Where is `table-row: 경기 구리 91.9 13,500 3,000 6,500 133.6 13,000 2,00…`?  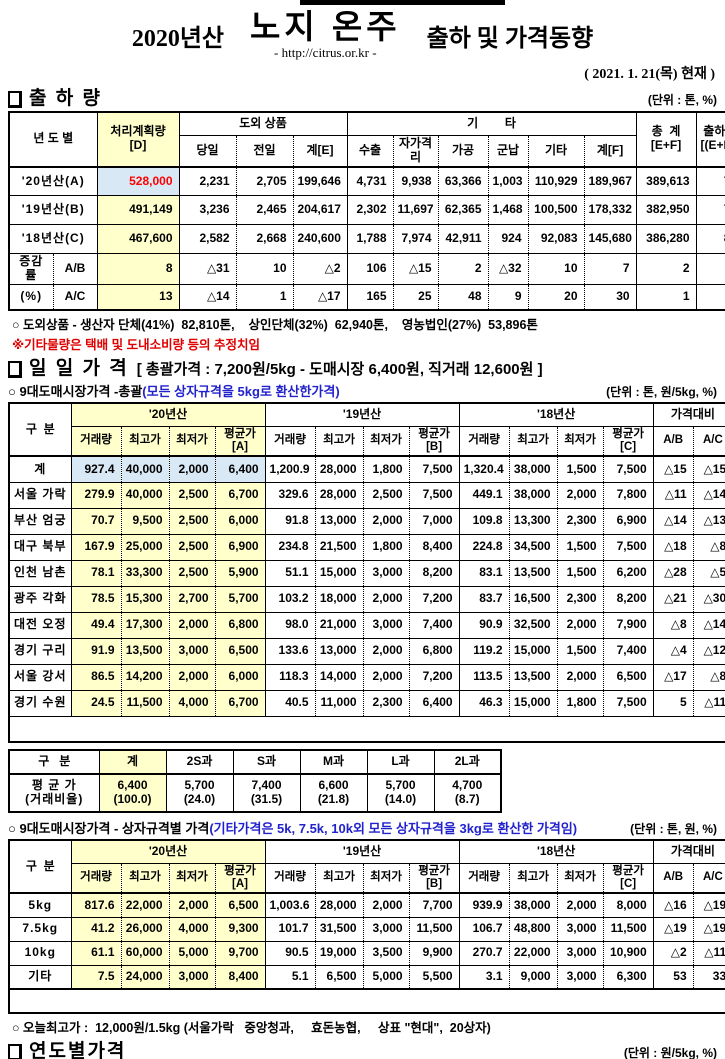 table-row: 경기 구리 91.9 13,500 3,000 6,500 133.6 13,000 2,00… is located at coordinates (366, 651).